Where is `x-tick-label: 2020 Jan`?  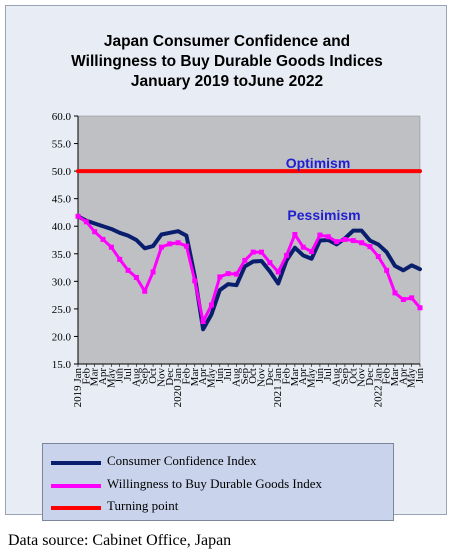
x-tick-label: 2020 Jan is located at coordinates (178, 388).